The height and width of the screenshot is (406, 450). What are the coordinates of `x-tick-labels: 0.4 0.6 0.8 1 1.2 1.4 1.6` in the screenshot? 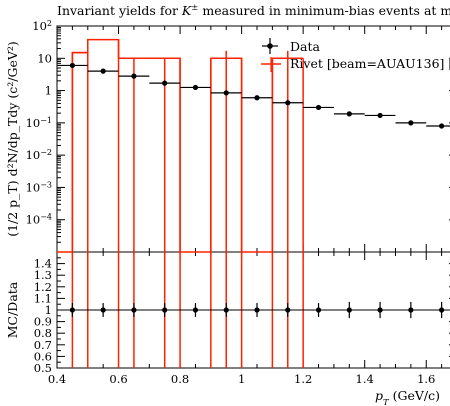 It's located at (242, 379).